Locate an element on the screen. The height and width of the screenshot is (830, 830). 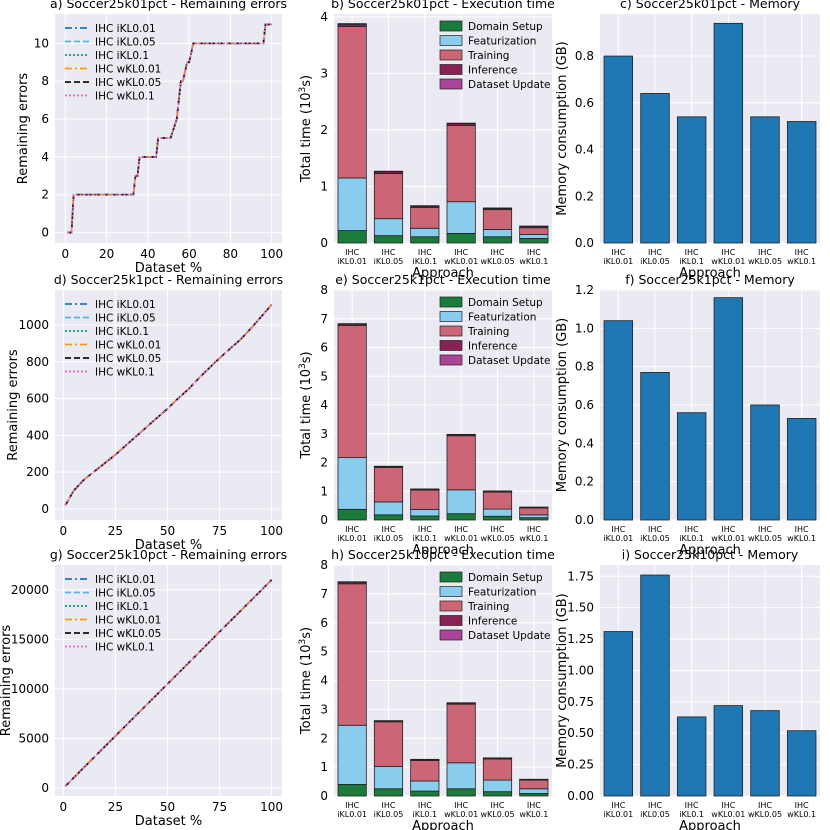
panel-c-x-axis-label: Approach is located at coordinates (710, 273).